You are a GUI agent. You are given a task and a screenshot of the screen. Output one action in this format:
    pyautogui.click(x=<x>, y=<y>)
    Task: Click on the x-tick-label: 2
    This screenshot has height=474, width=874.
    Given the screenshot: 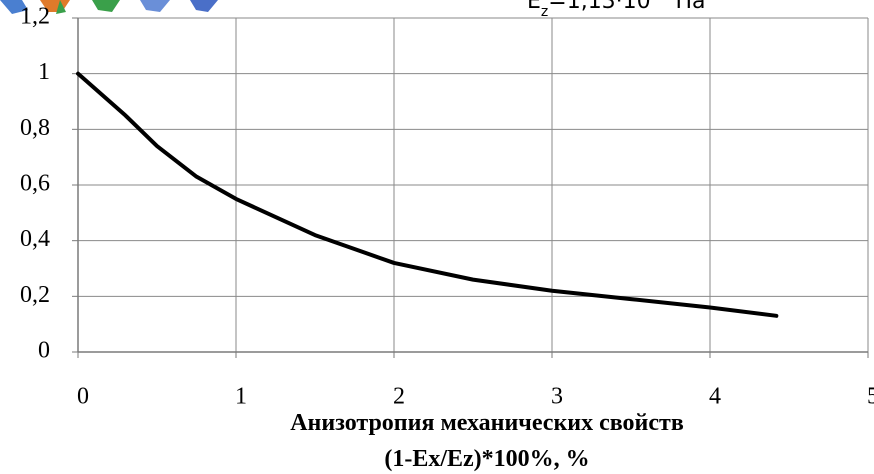 What is the action you would take?
    pyautogui.click(x=399, y=397)
    